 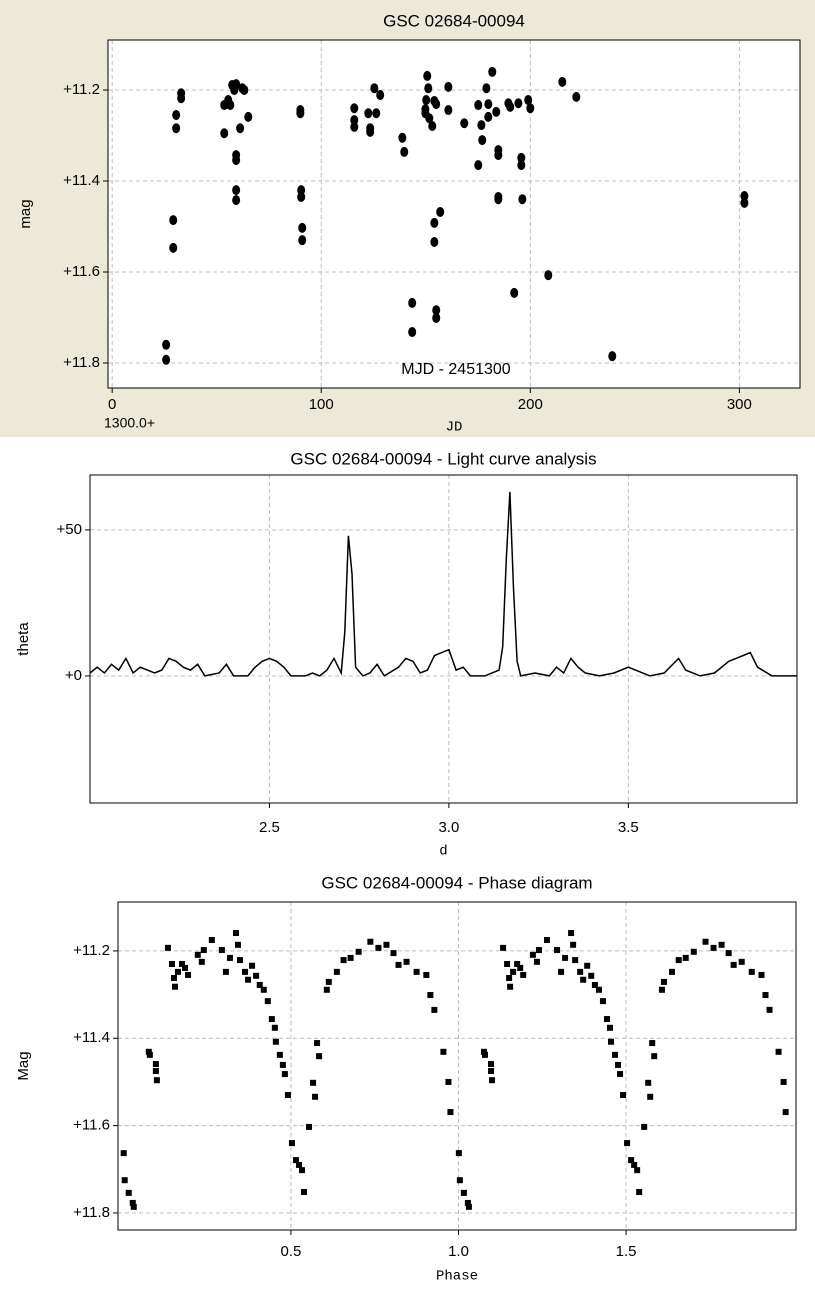 What do you see at coordinates (291, 1251) in the screenshot?
I see `x-tick-label: 0.5` at bounding box center [291, 1251].